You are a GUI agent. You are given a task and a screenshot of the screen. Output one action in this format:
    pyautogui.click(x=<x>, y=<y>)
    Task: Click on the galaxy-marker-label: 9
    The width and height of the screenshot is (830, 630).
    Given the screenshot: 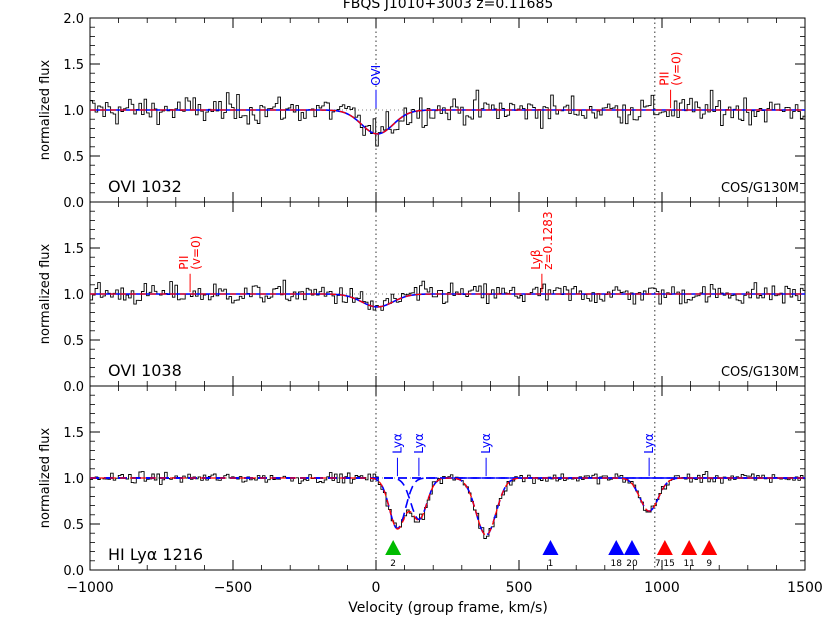 What is the action you would take?
    pyautogui.click(x=709, y=564)
    